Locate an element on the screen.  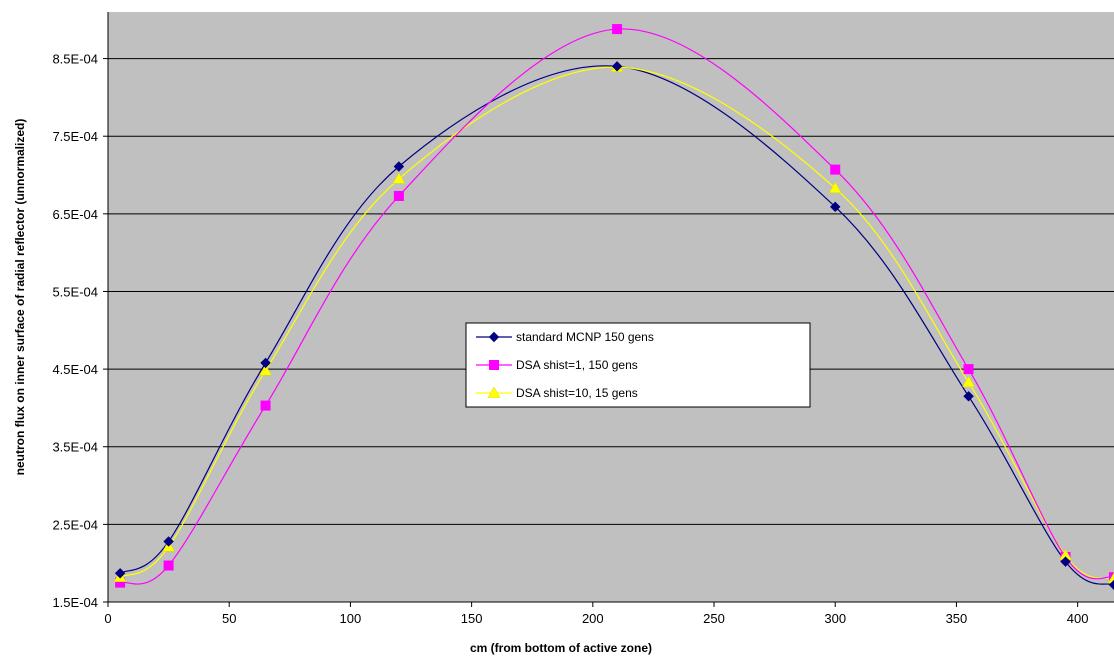
legend-label: standard MCNP 150 gens is located at coordinates (585, 337).